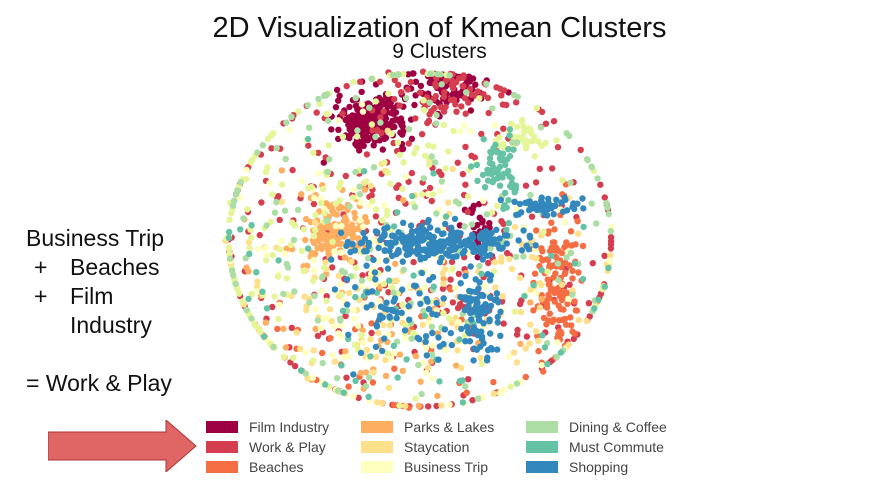  Describe the element at coordinates (41, 267) in the screenshot. I see `plus-sign: +` at that location.